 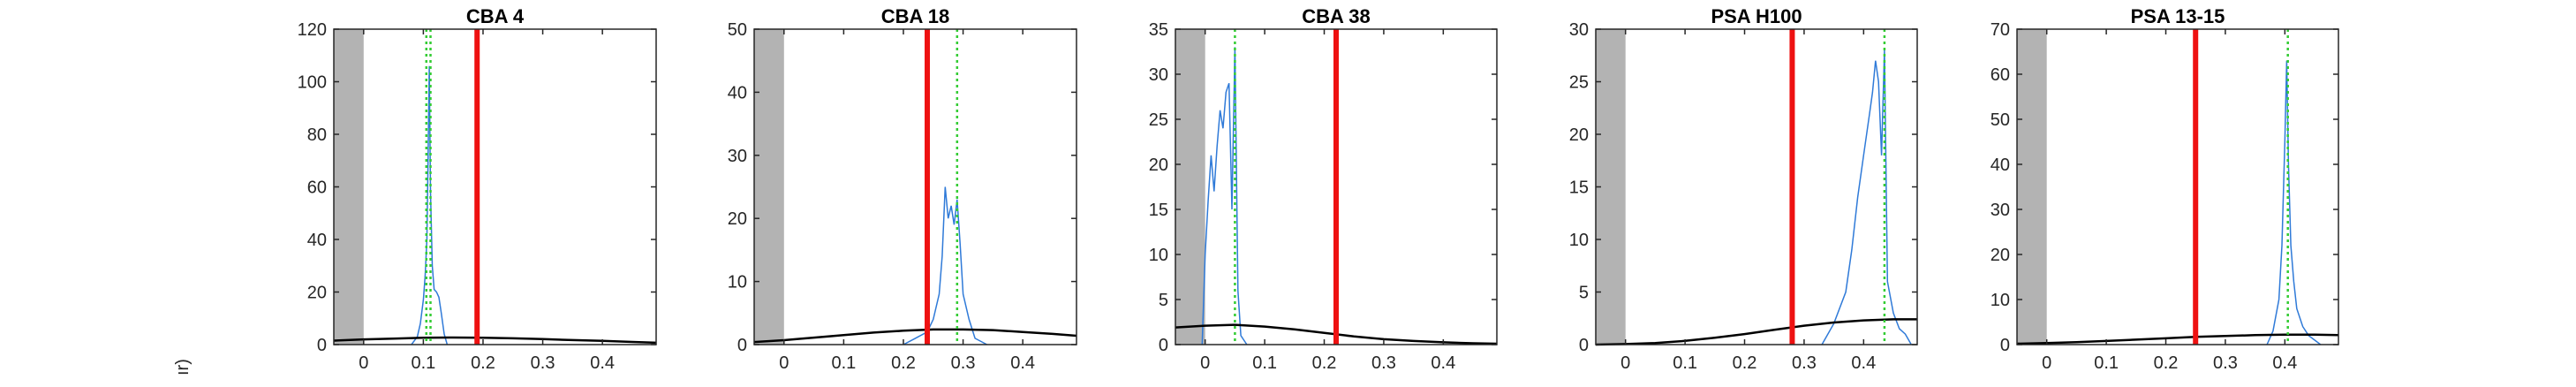 What do you see at coordinates (317, 135) in the screenshot?
I see `y-tick-label: 80` at bounding box center [317, 135].